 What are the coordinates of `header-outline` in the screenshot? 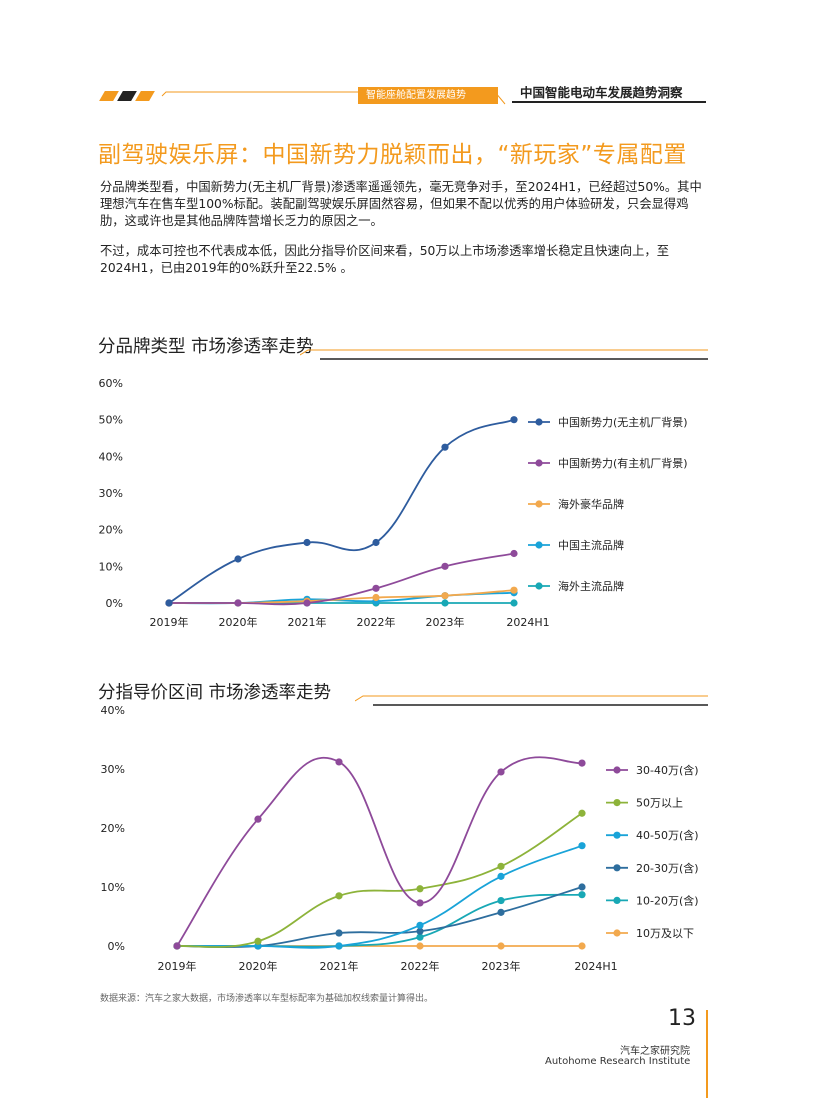 It's located at (333, 98).